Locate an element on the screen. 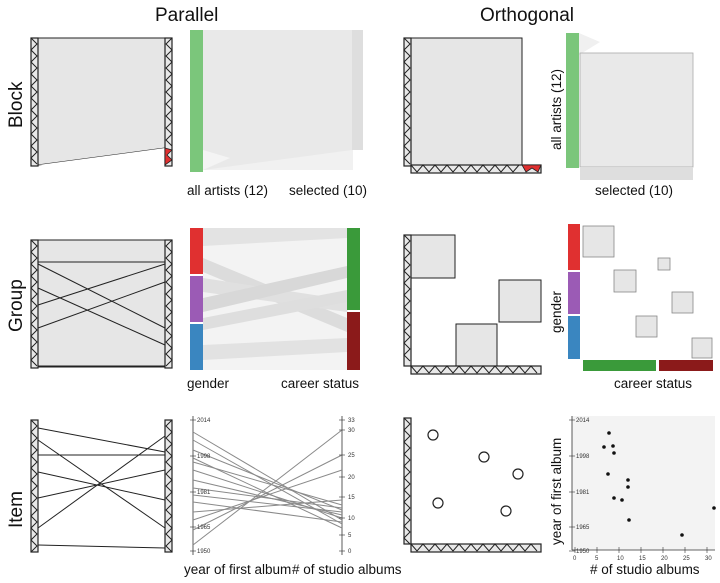 The image size is (720, 583). item-parallel-render: 2014 1998 1981 1965 1950 33 30 25 20 15 10 5 0 is located at coordinates (272, 485).